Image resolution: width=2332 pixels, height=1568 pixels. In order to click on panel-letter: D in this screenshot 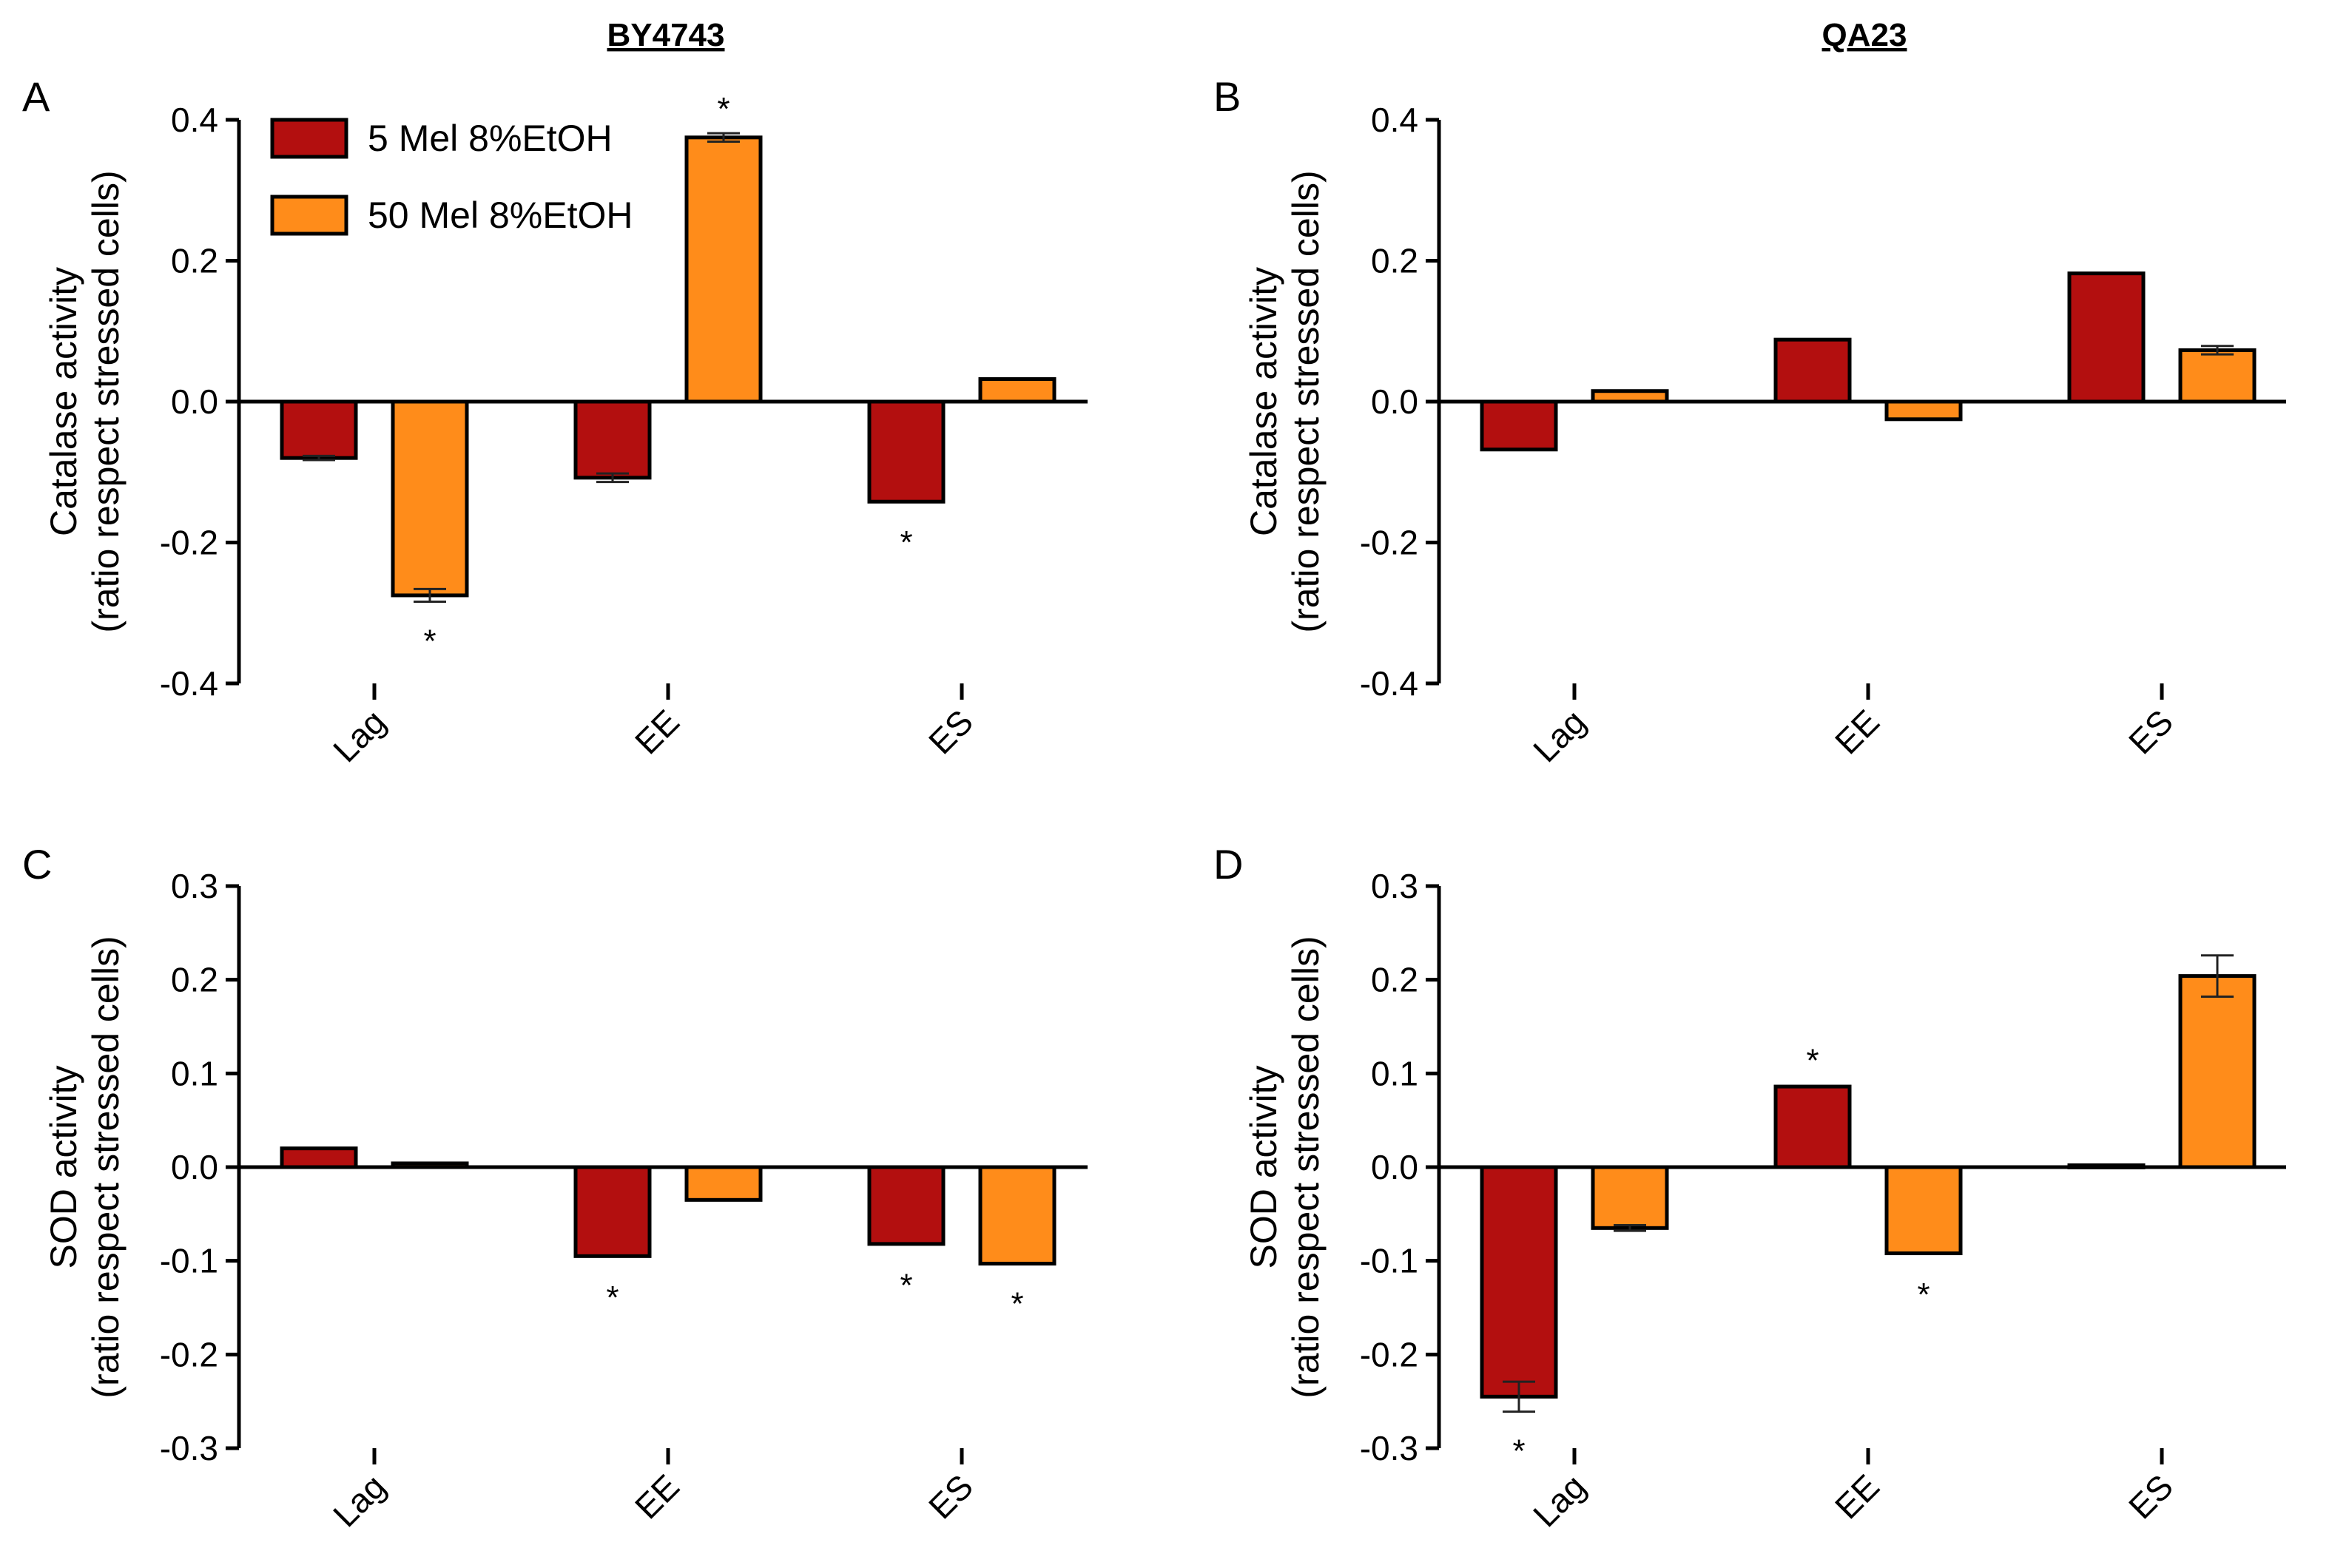, I will do `click(1228, 864)`.